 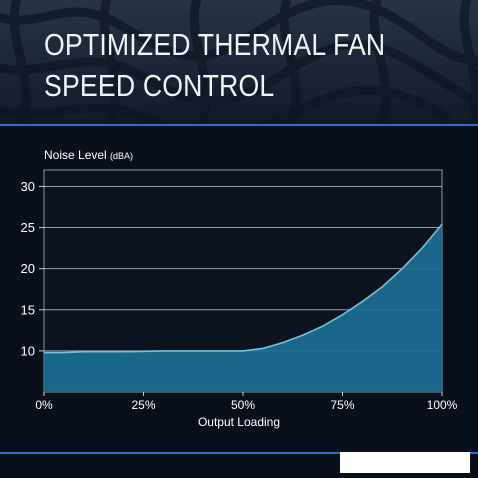 What do you see at coordinates (239, 422) in the screenshot?
I see `x-axis-label: Output Loading` at bounding box center [239, 422].